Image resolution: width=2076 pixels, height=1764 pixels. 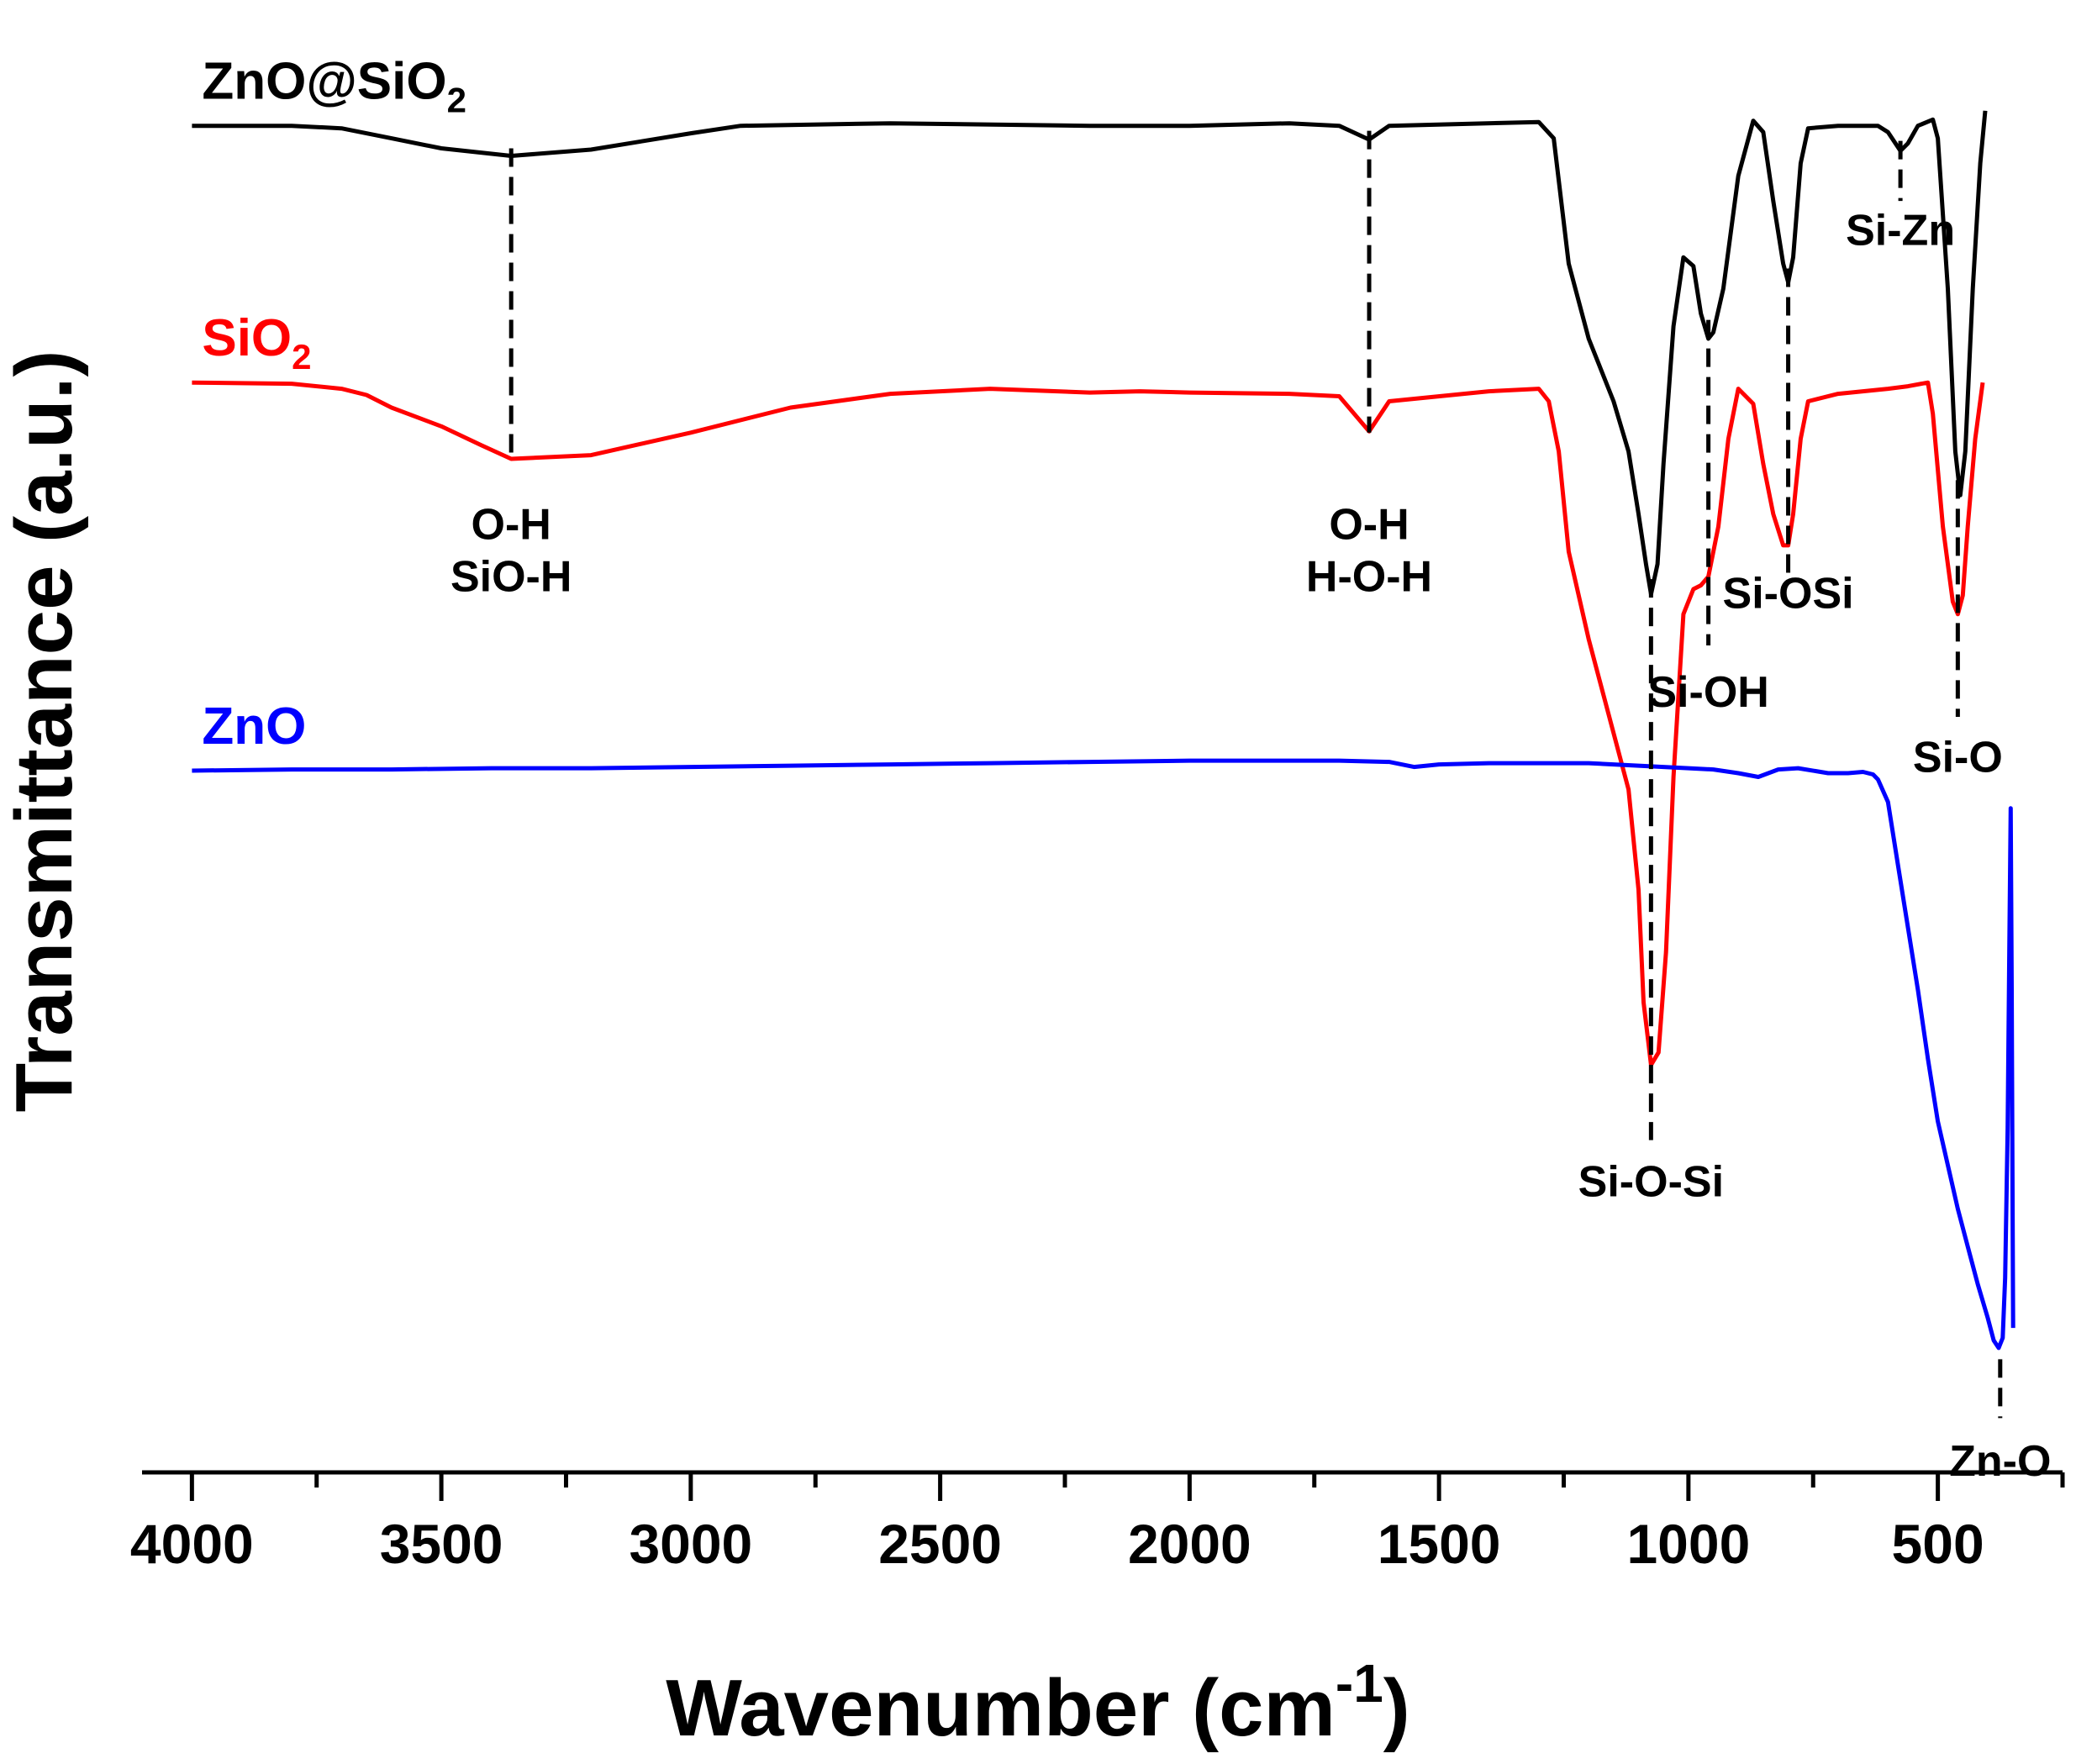 What do you see at coordinates (44, 731) in the screenshot?
I see `y-axis-title: Transmittance (a.u.)` at bounding box center [44, 731].